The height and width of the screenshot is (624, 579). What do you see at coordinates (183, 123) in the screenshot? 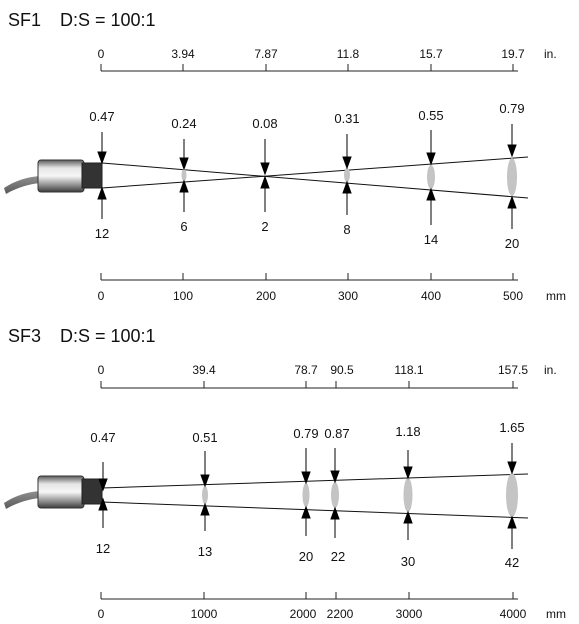
I see `spot-size-inch: 0.24` at bounding box center [183, 123].